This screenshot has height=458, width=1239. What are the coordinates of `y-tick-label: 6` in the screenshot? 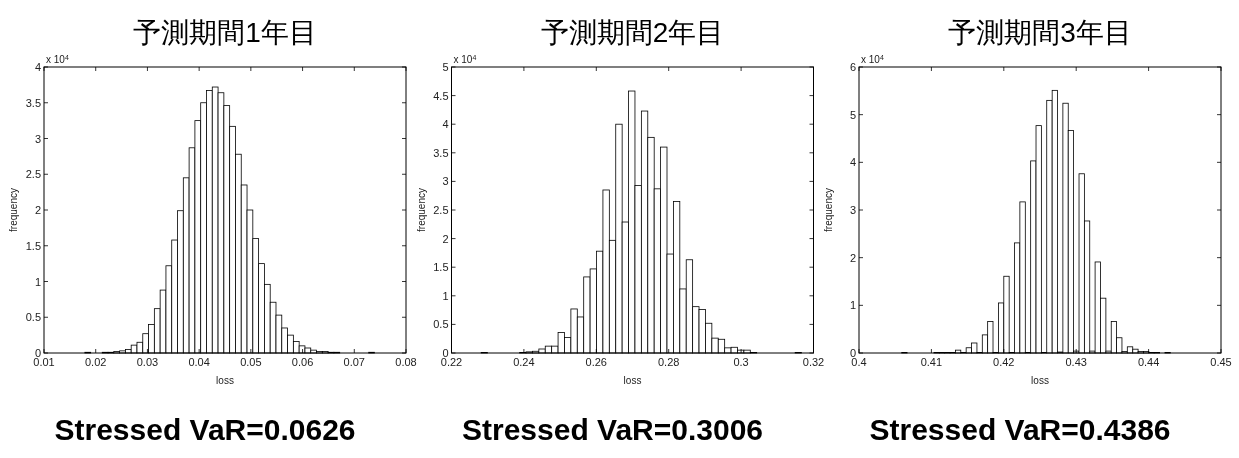 It's located at (852, 67).